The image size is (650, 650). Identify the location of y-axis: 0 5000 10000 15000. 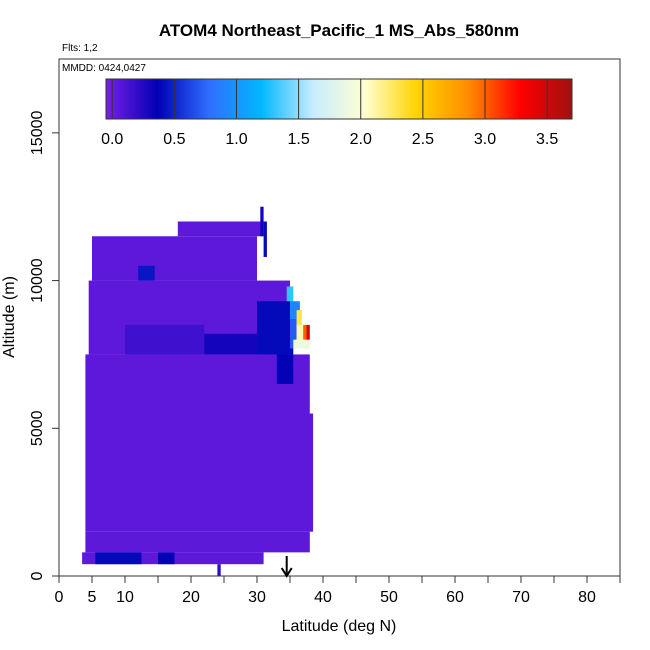
(44, 345).